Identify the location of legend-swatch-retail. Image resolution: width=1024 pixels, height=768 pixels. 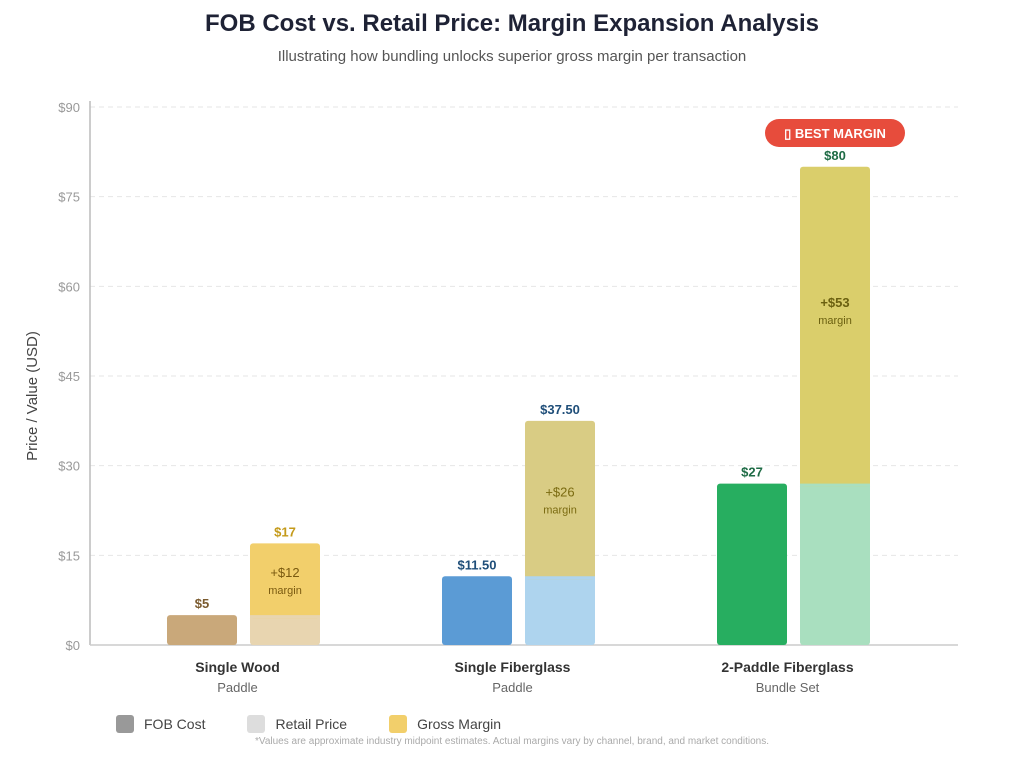
(256, 724).